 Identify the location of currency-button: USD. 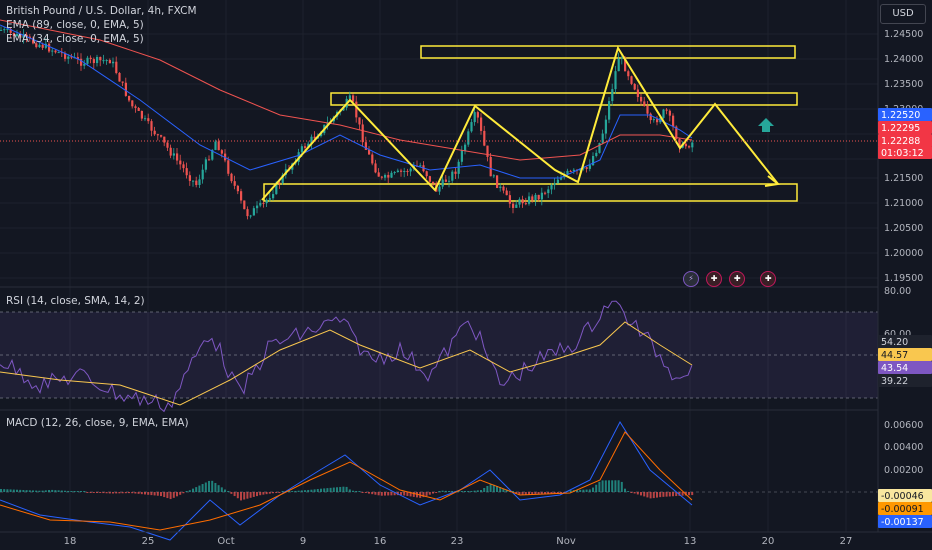
(903, 14).